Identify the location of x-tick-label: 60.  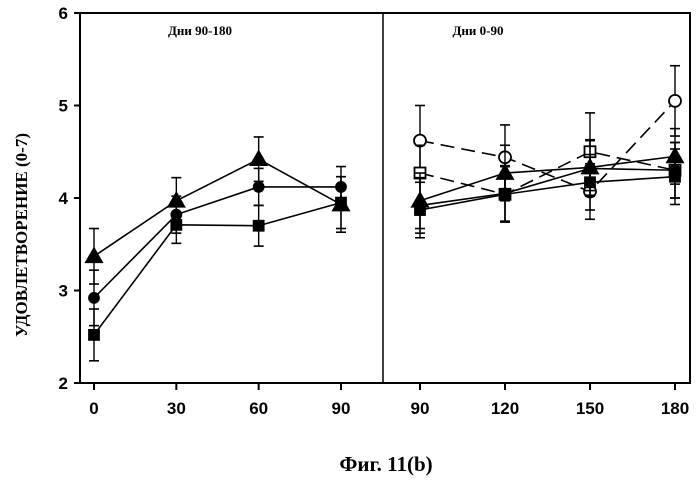
(258, 408).